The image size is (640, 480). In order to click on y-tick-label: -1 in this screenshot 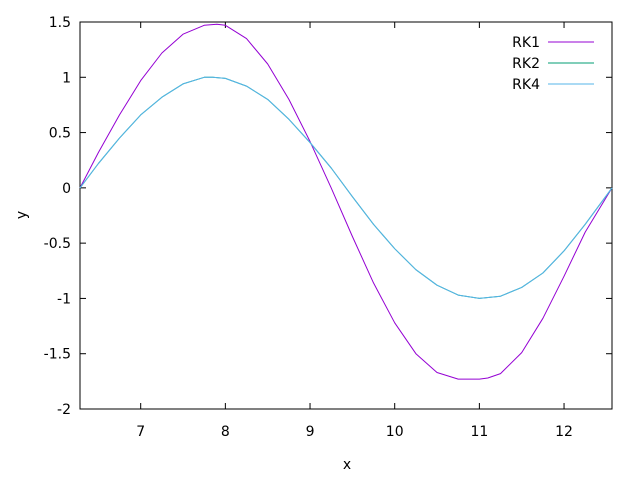, I will do `click(64, 299)`.